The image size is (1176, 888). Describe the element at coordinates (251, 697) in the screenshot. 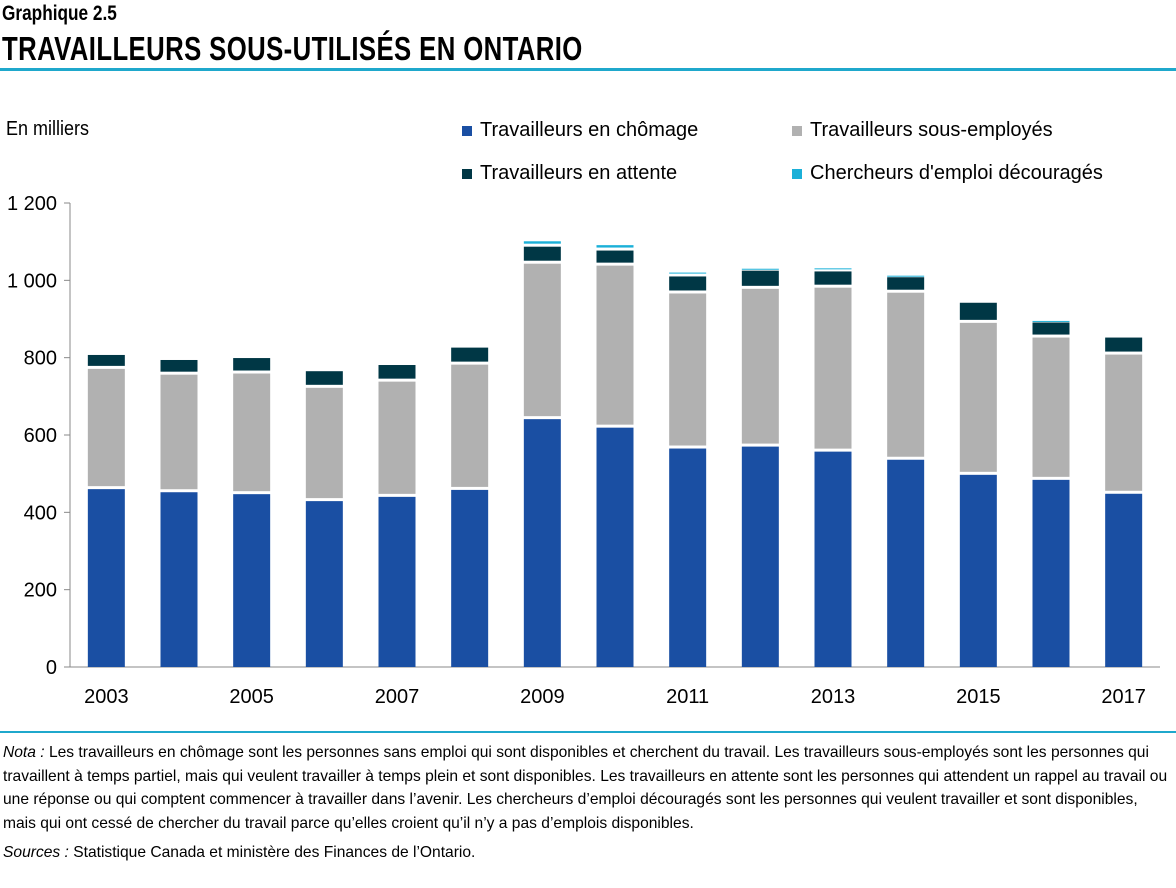

I see `x-tick-label: 2005` at that location.